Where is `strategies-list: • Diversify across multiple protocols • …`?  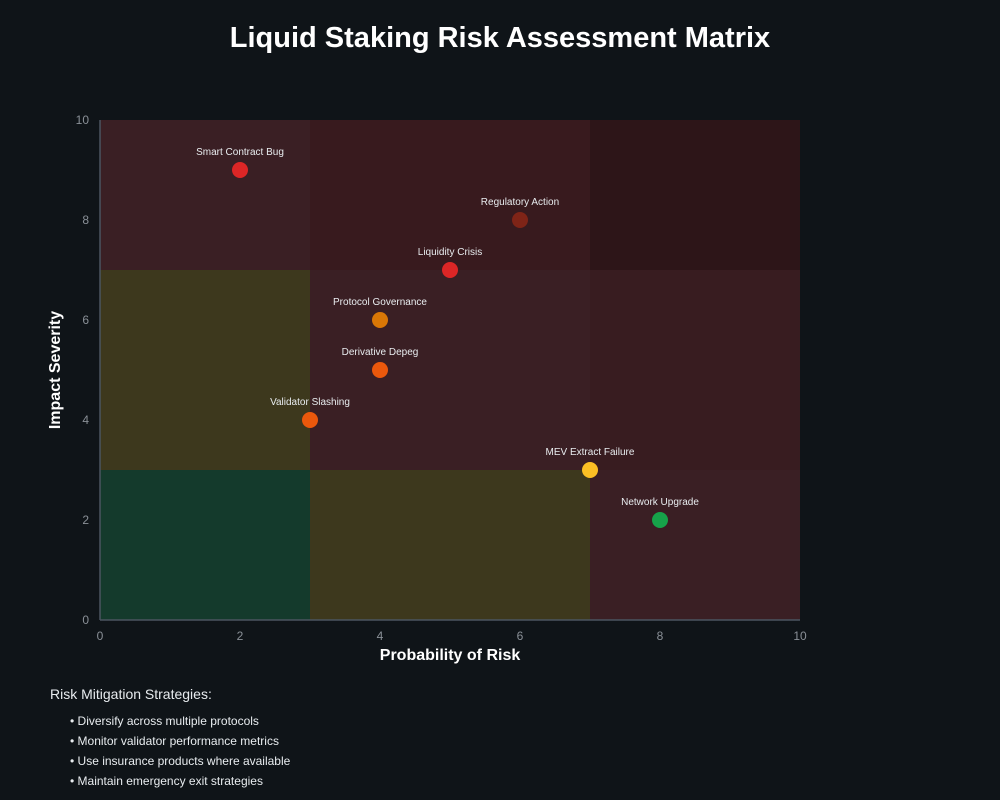
strategies-list: • Diversify across multiple protocols • … is located at coordinates (350, 751).